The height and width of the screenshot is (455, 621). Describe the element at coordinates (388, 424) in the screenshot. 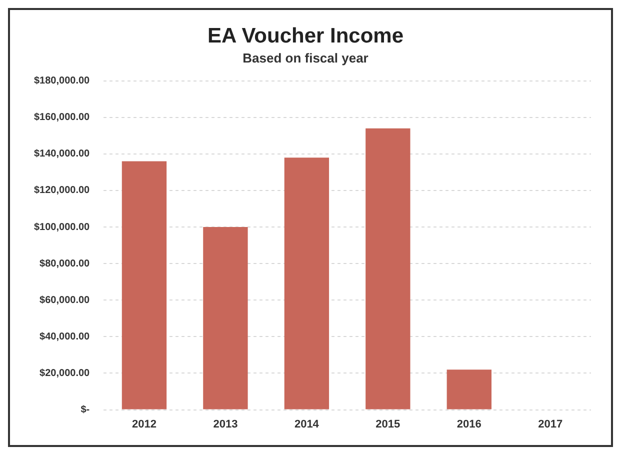

I see `x-tick-label: 2015` at that location.